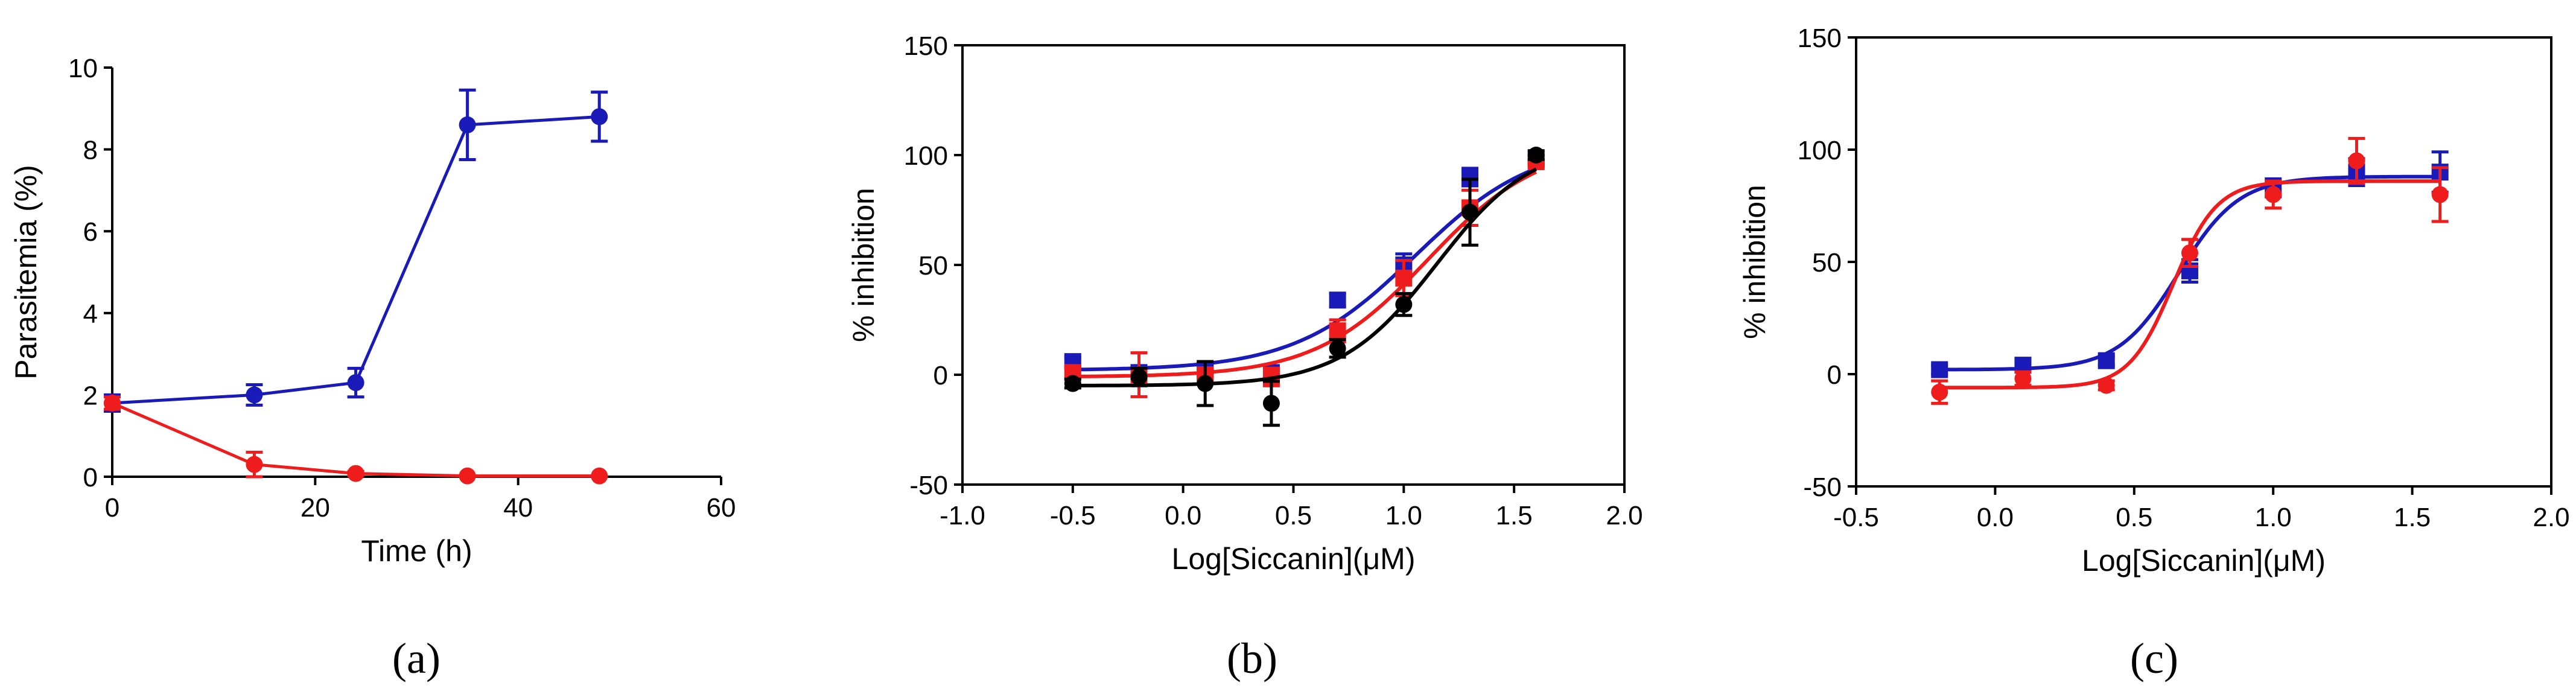  What do you see at coordinates (112, 508) in the screenshot?
I see `x-tick-label: 0` at bounding box center [112, 508].